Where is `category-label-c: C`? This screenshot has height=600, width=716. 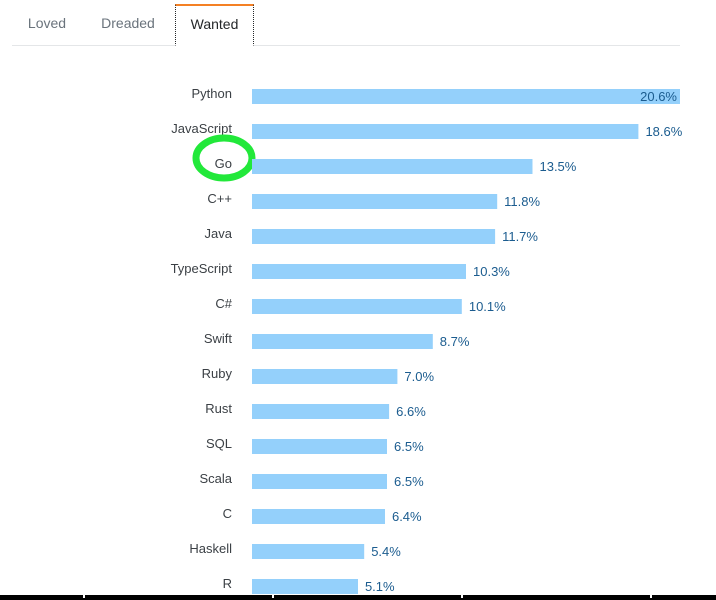 category-label-c: C is located at coordinates (227, 513).